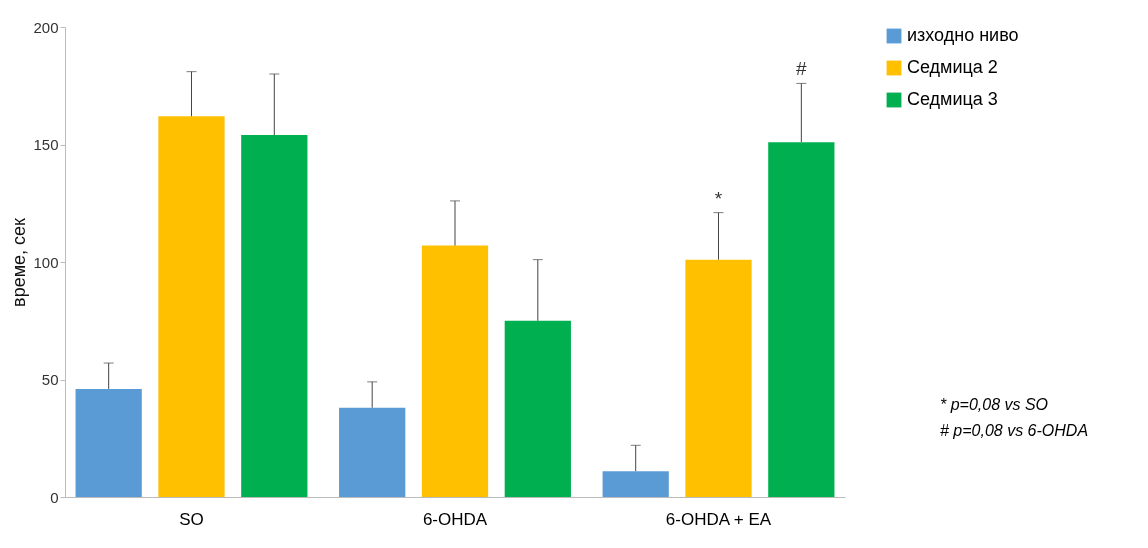 This screenshot has height=548, width=1148. What do you see at coordinates (952, 67) in the screenshot?
I see `legend-label: Седмица 2` at bounding box center [952, 67].